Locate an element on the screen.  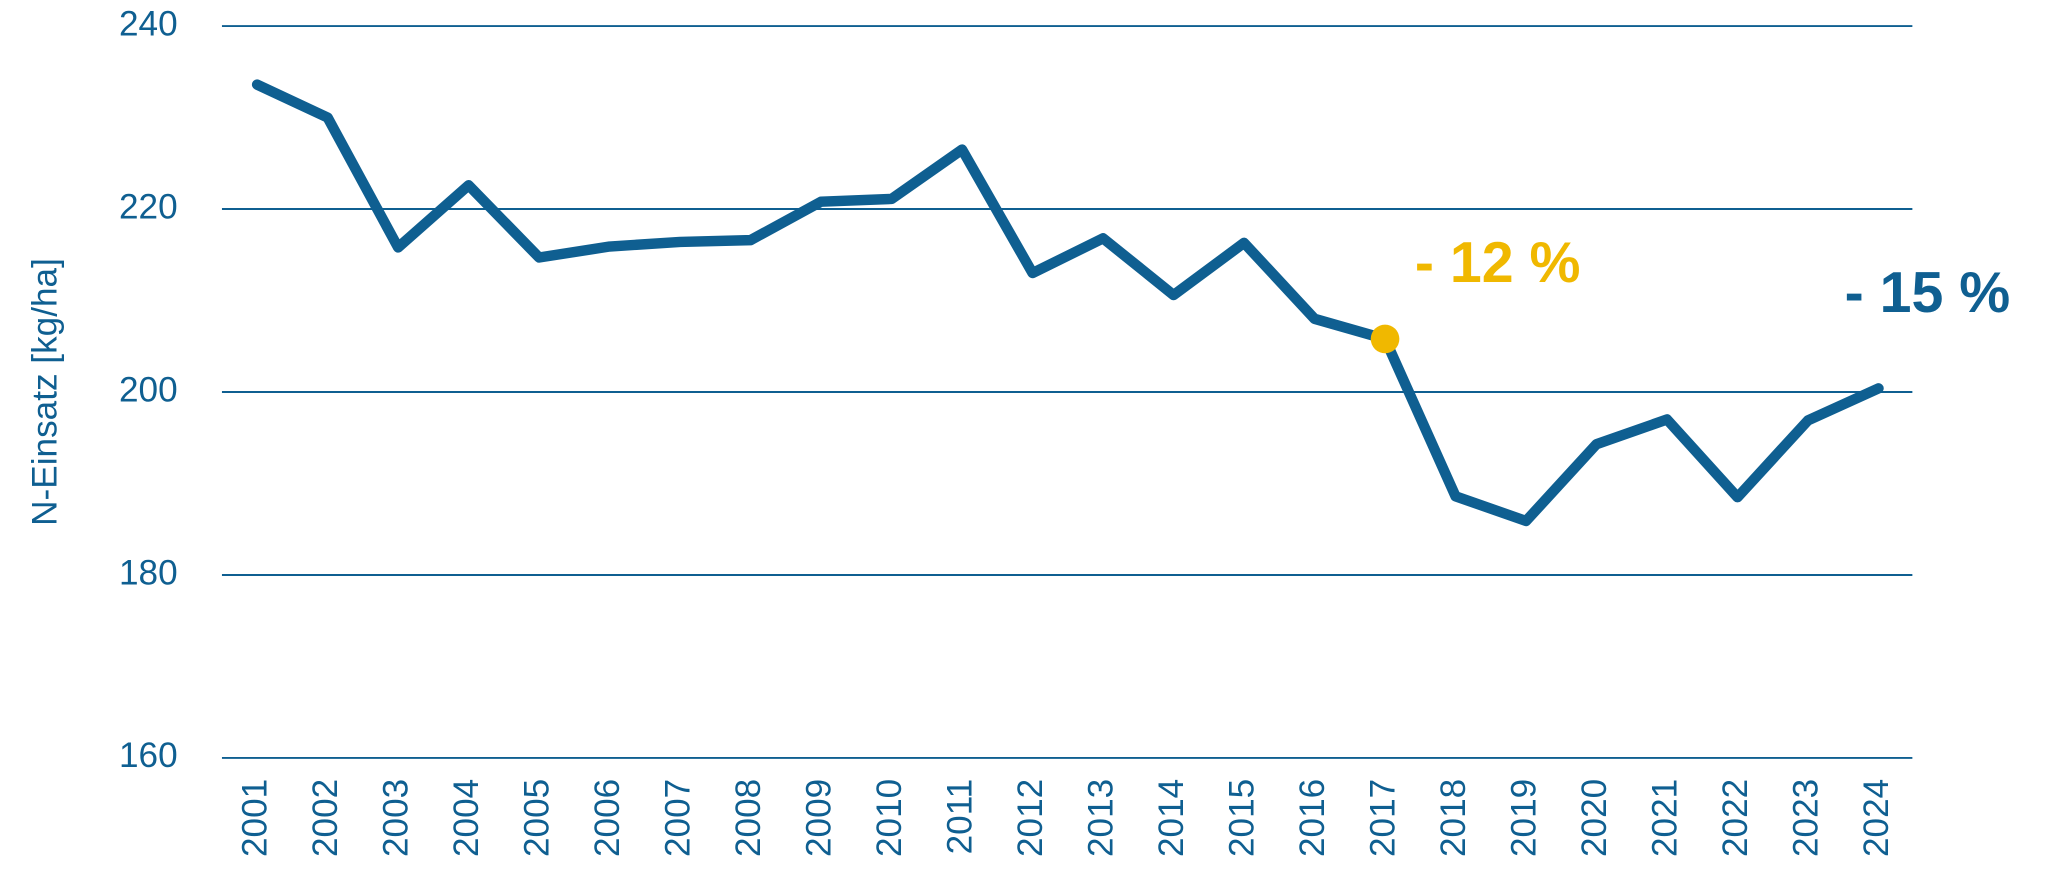
x-tick-label: 2016 is located at coordinates (1312, 818).